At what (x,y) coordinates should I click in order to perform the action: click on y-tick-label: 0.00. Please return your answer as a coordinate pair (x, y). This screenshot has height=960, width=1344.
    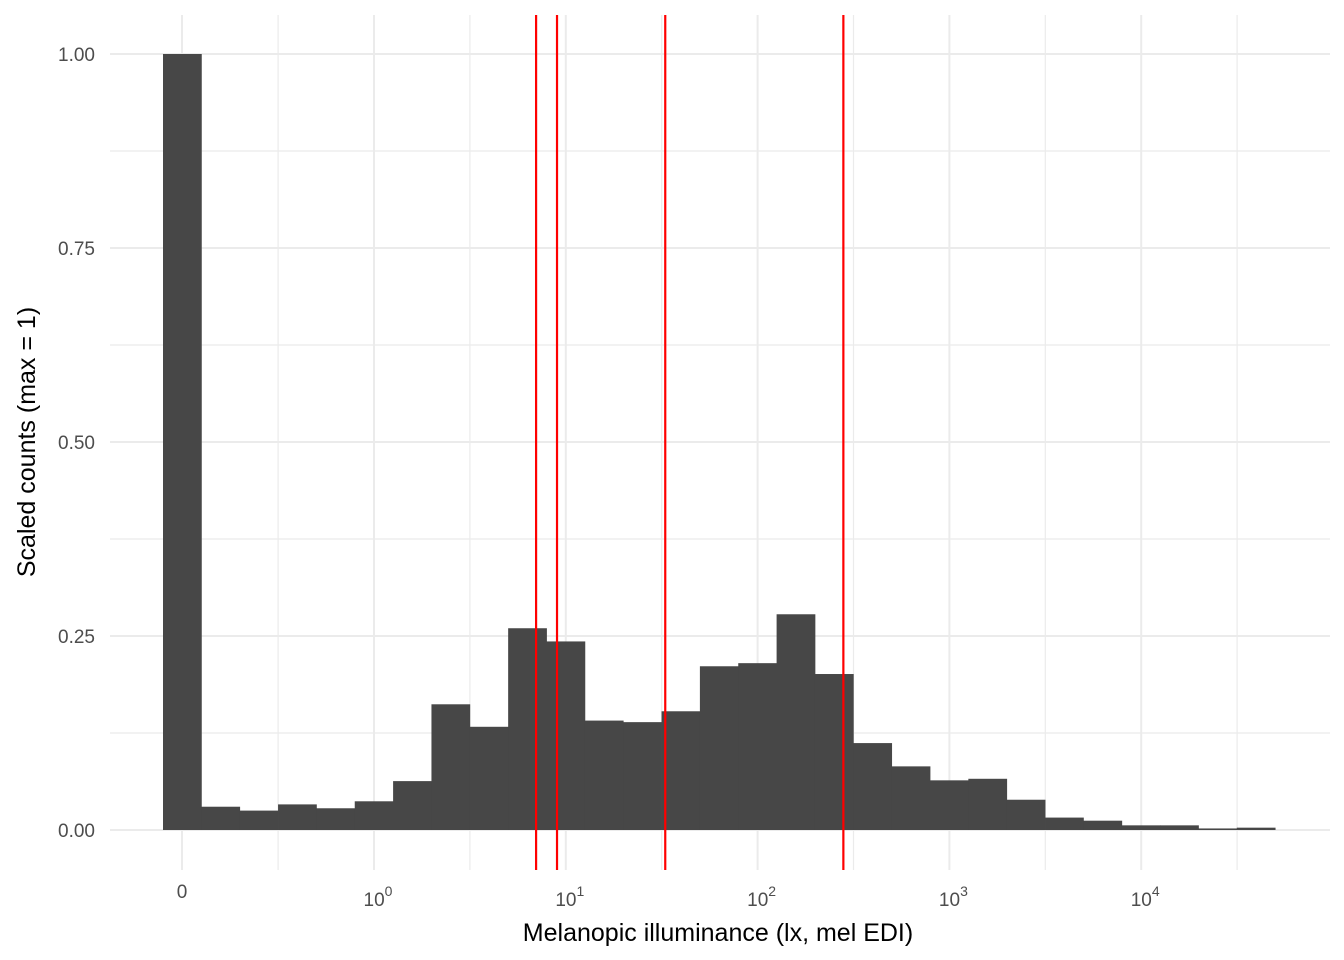
    Looking at the image, I should click on (76, 831).